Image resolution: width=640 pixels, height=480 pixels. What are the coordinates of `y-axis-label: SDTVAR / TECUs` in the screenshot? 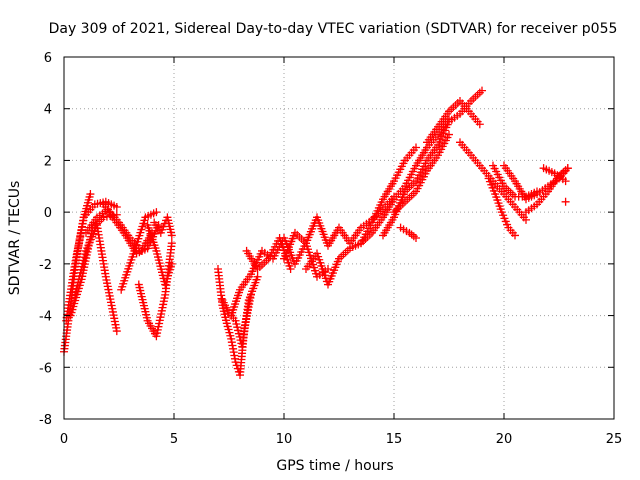 It's located at (15, 238).